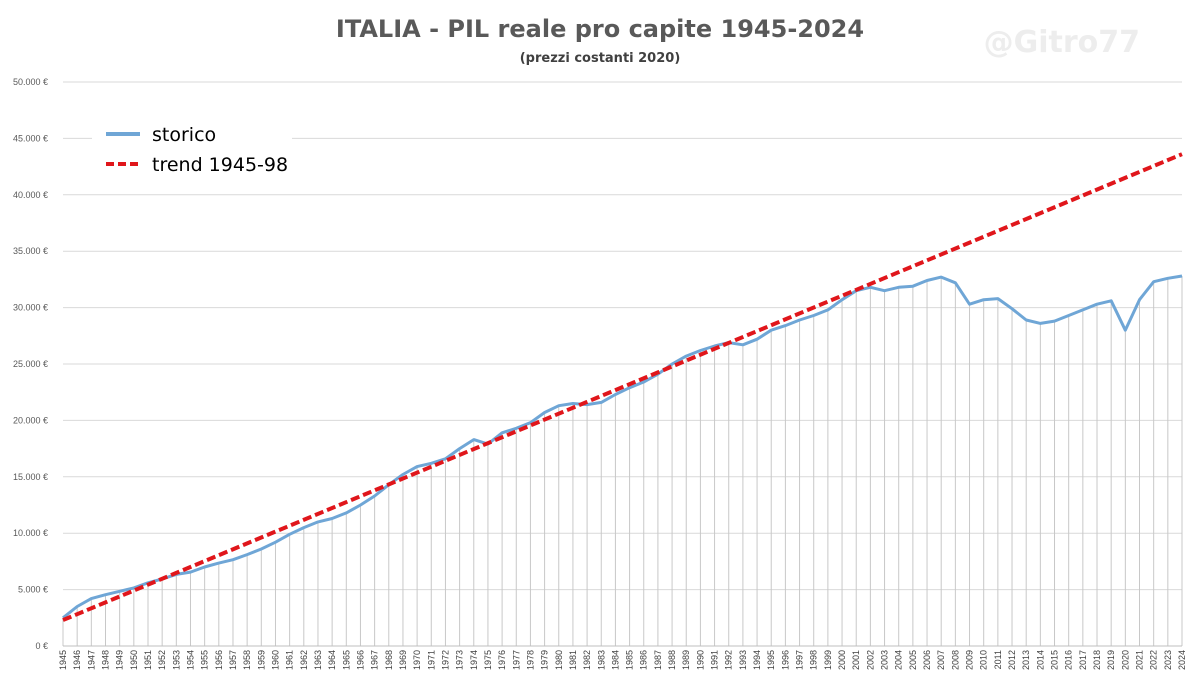 This screenshot has height=685, width=1200. Describe the element at coordinates (275, 660) in the screenshot. I see `x-tick-label: 1960` at that location.